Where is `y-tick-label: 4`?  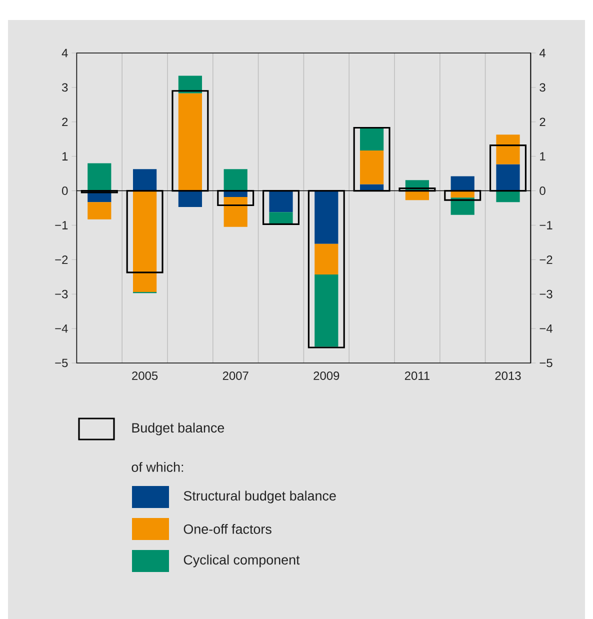 y-tick-label: 4 is located at coordinates (65, 53).